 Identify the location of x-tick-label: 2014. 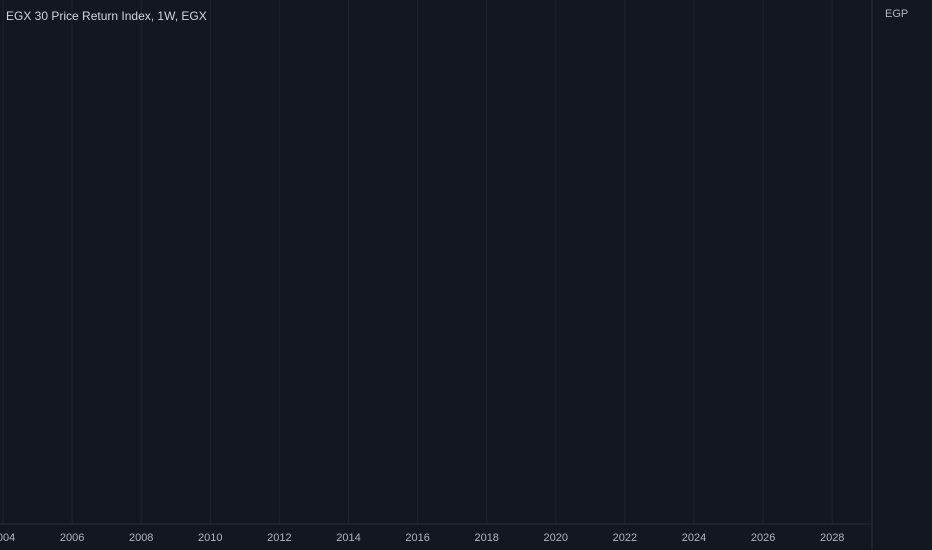
(348, 538).